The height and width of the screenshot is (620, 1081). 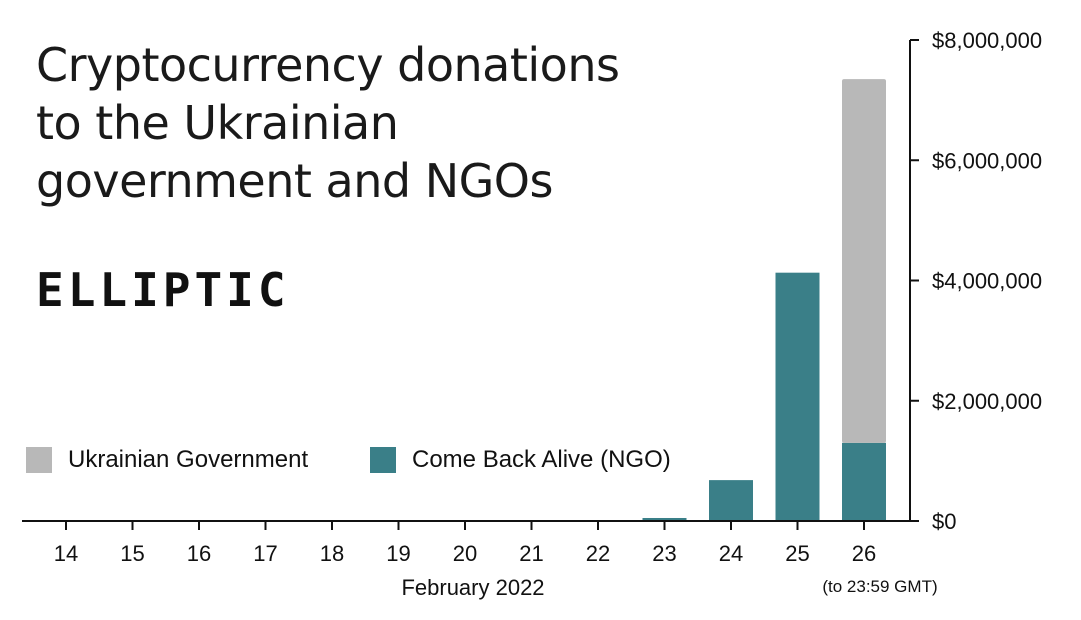 I want to click on y-tick-label-1: $2,000,000, so click(x=987, y=401).